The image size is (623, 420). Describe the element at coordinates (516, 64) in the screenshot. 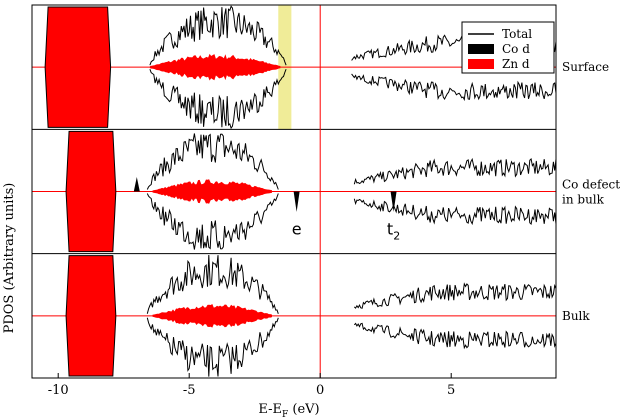

I see `legend-label: Zn d` at that location.